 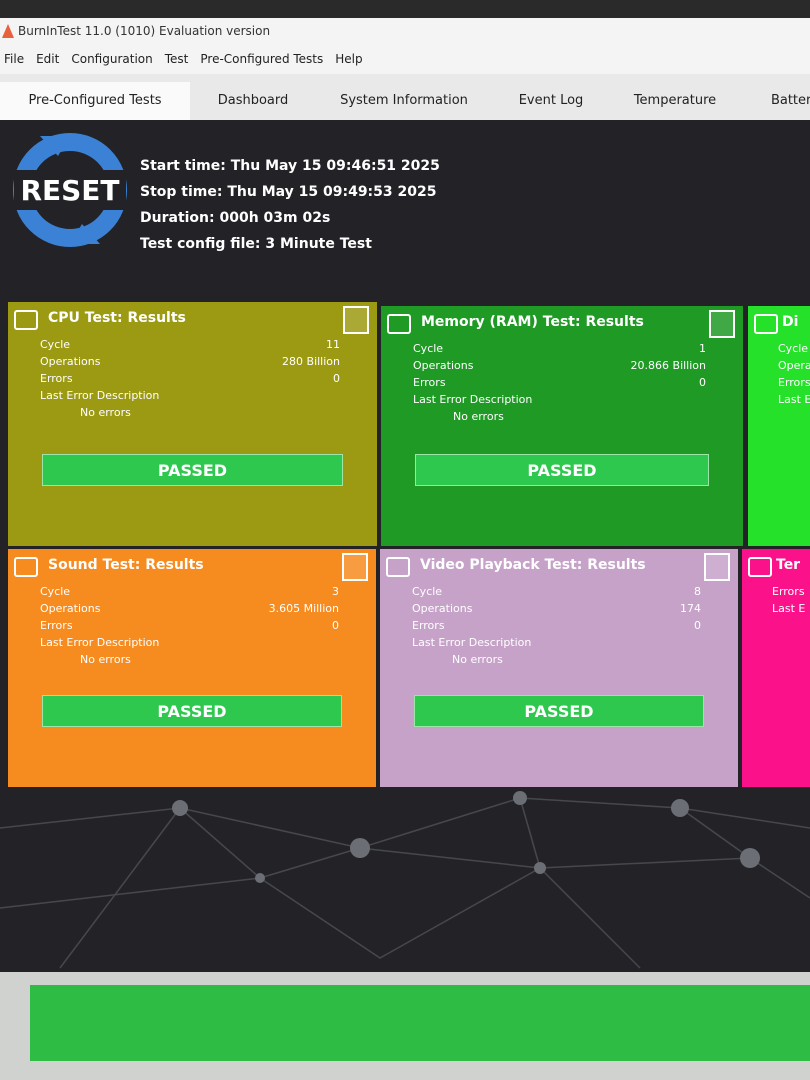 I want to click on test-panel: Ter Errors Last E, so click(x=776, y=668).